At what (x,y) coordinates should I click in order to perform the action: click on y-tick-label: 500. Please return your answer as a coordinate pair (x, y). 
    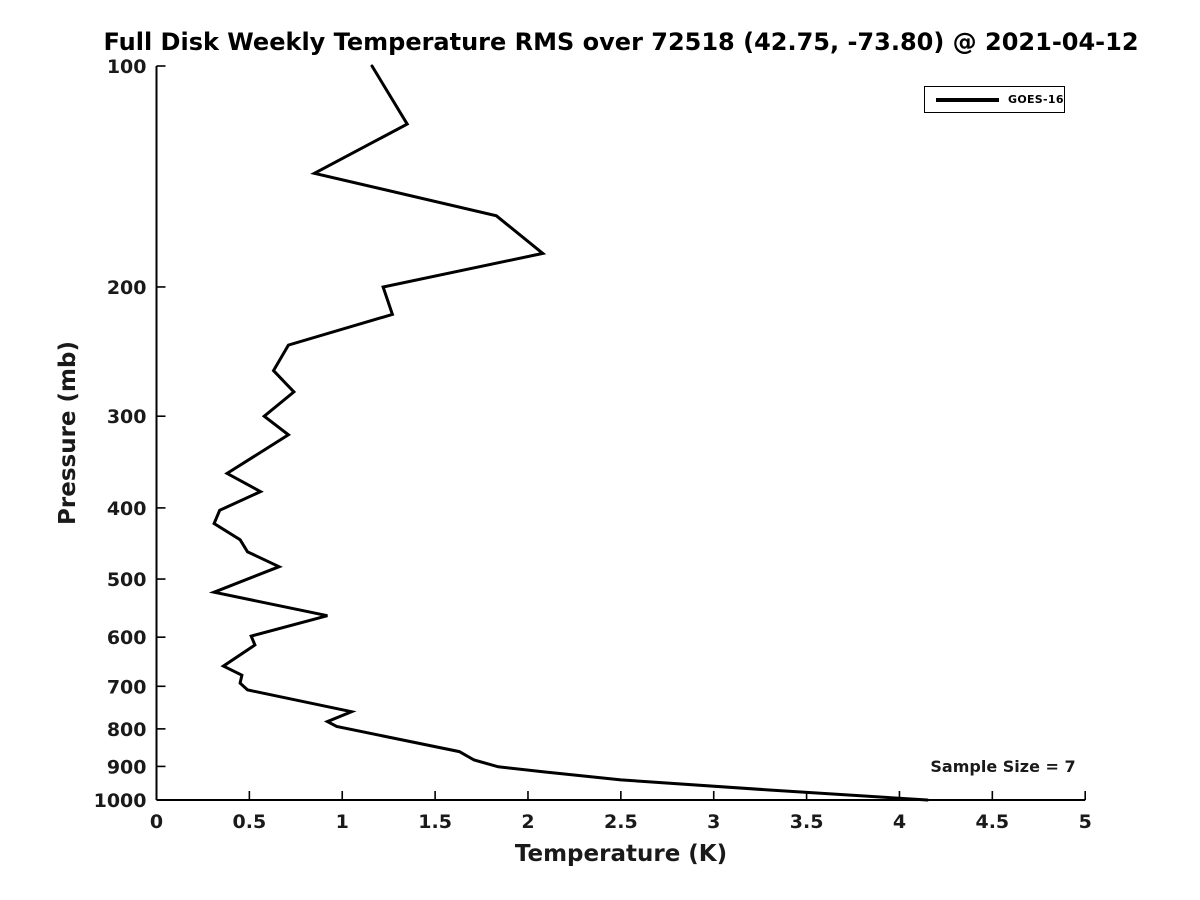
    Looking at the image, I should click on (127, 580).